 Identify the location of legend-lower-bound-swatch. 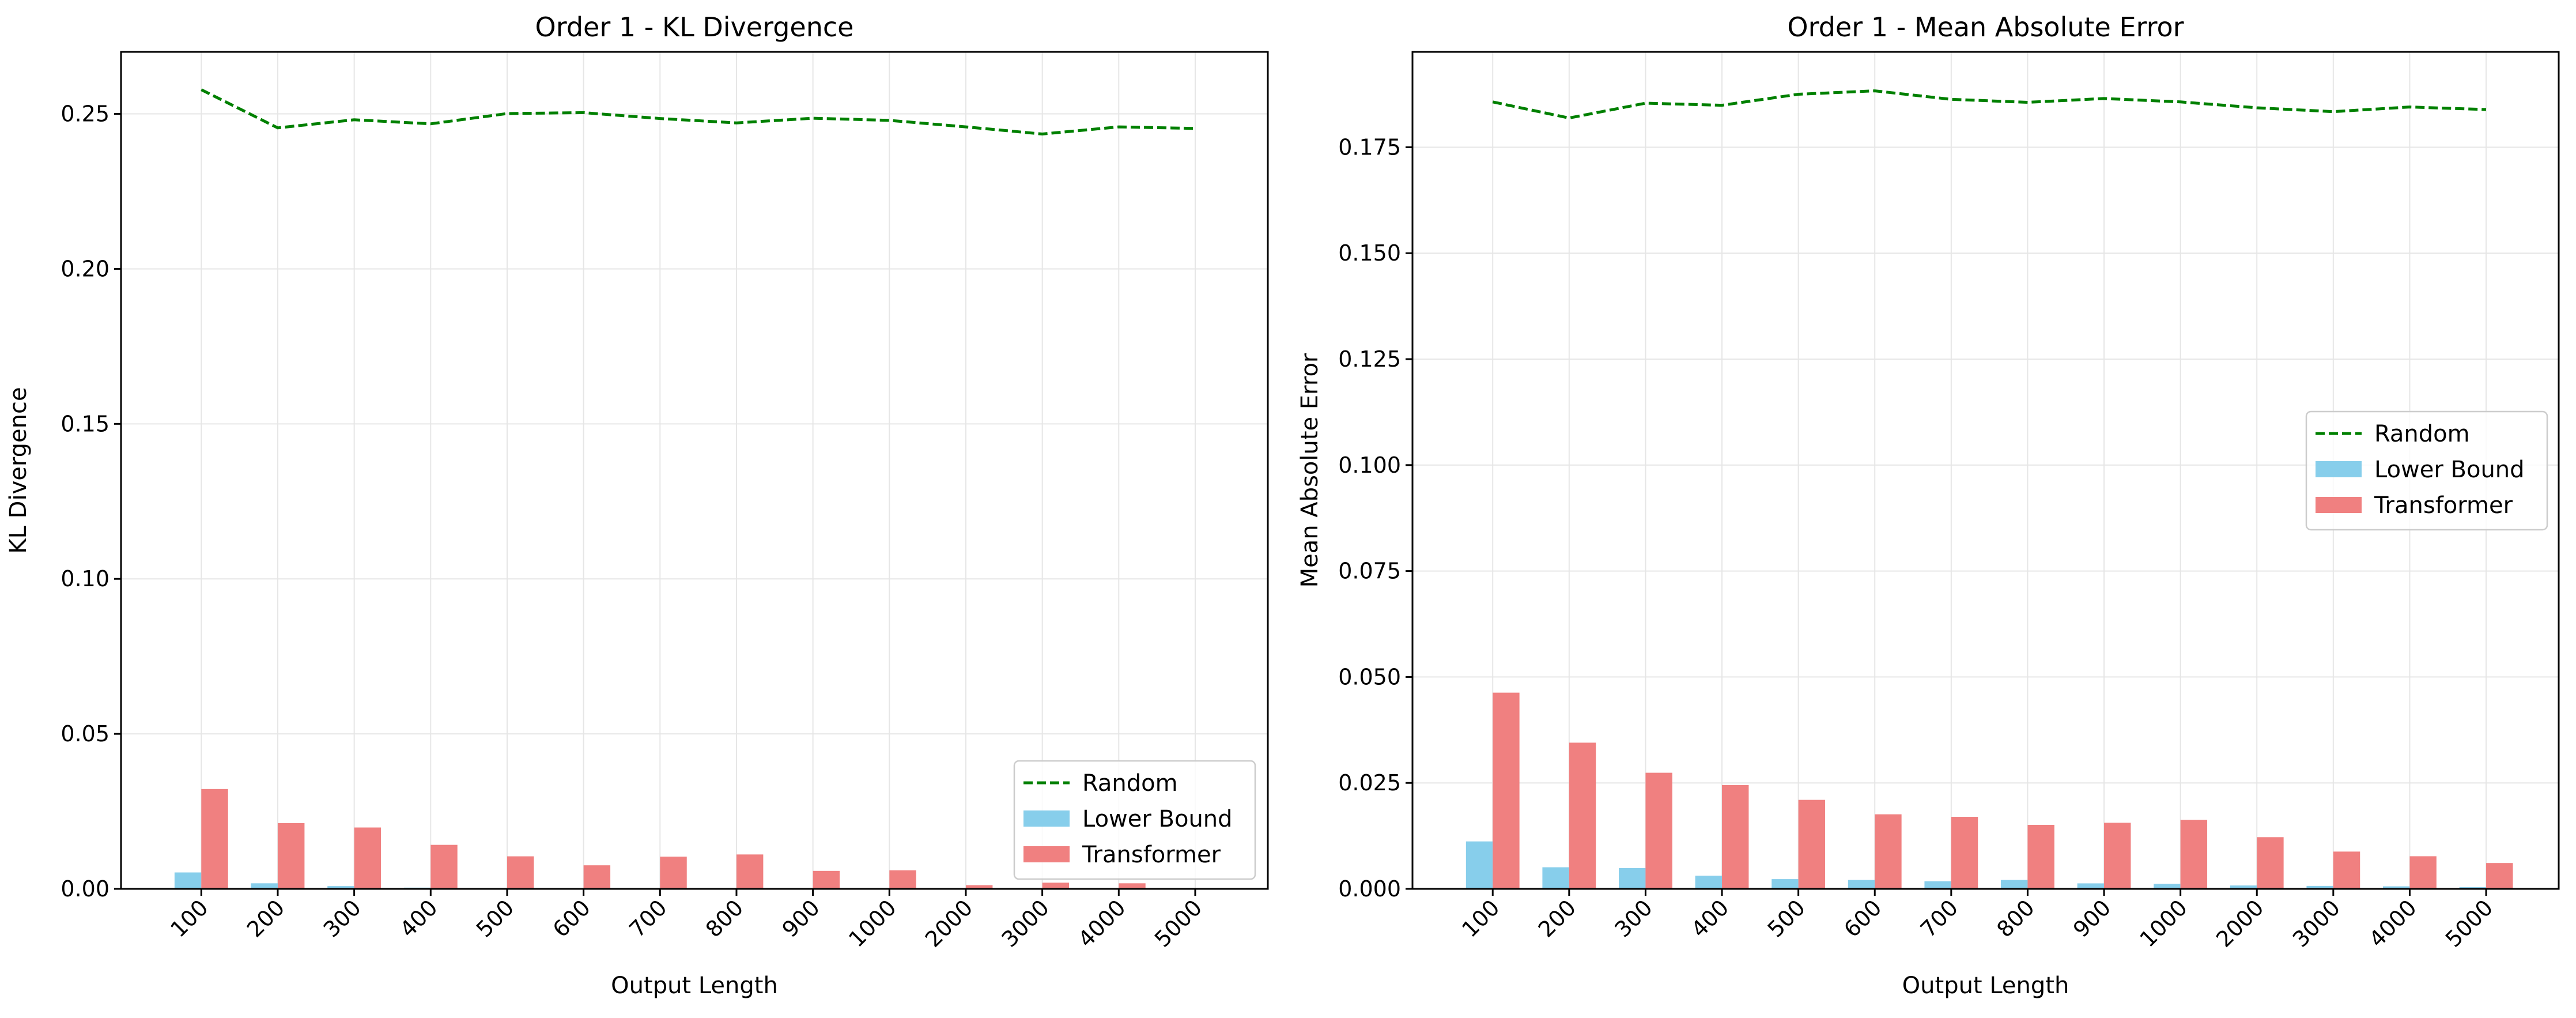
(2339, 469).